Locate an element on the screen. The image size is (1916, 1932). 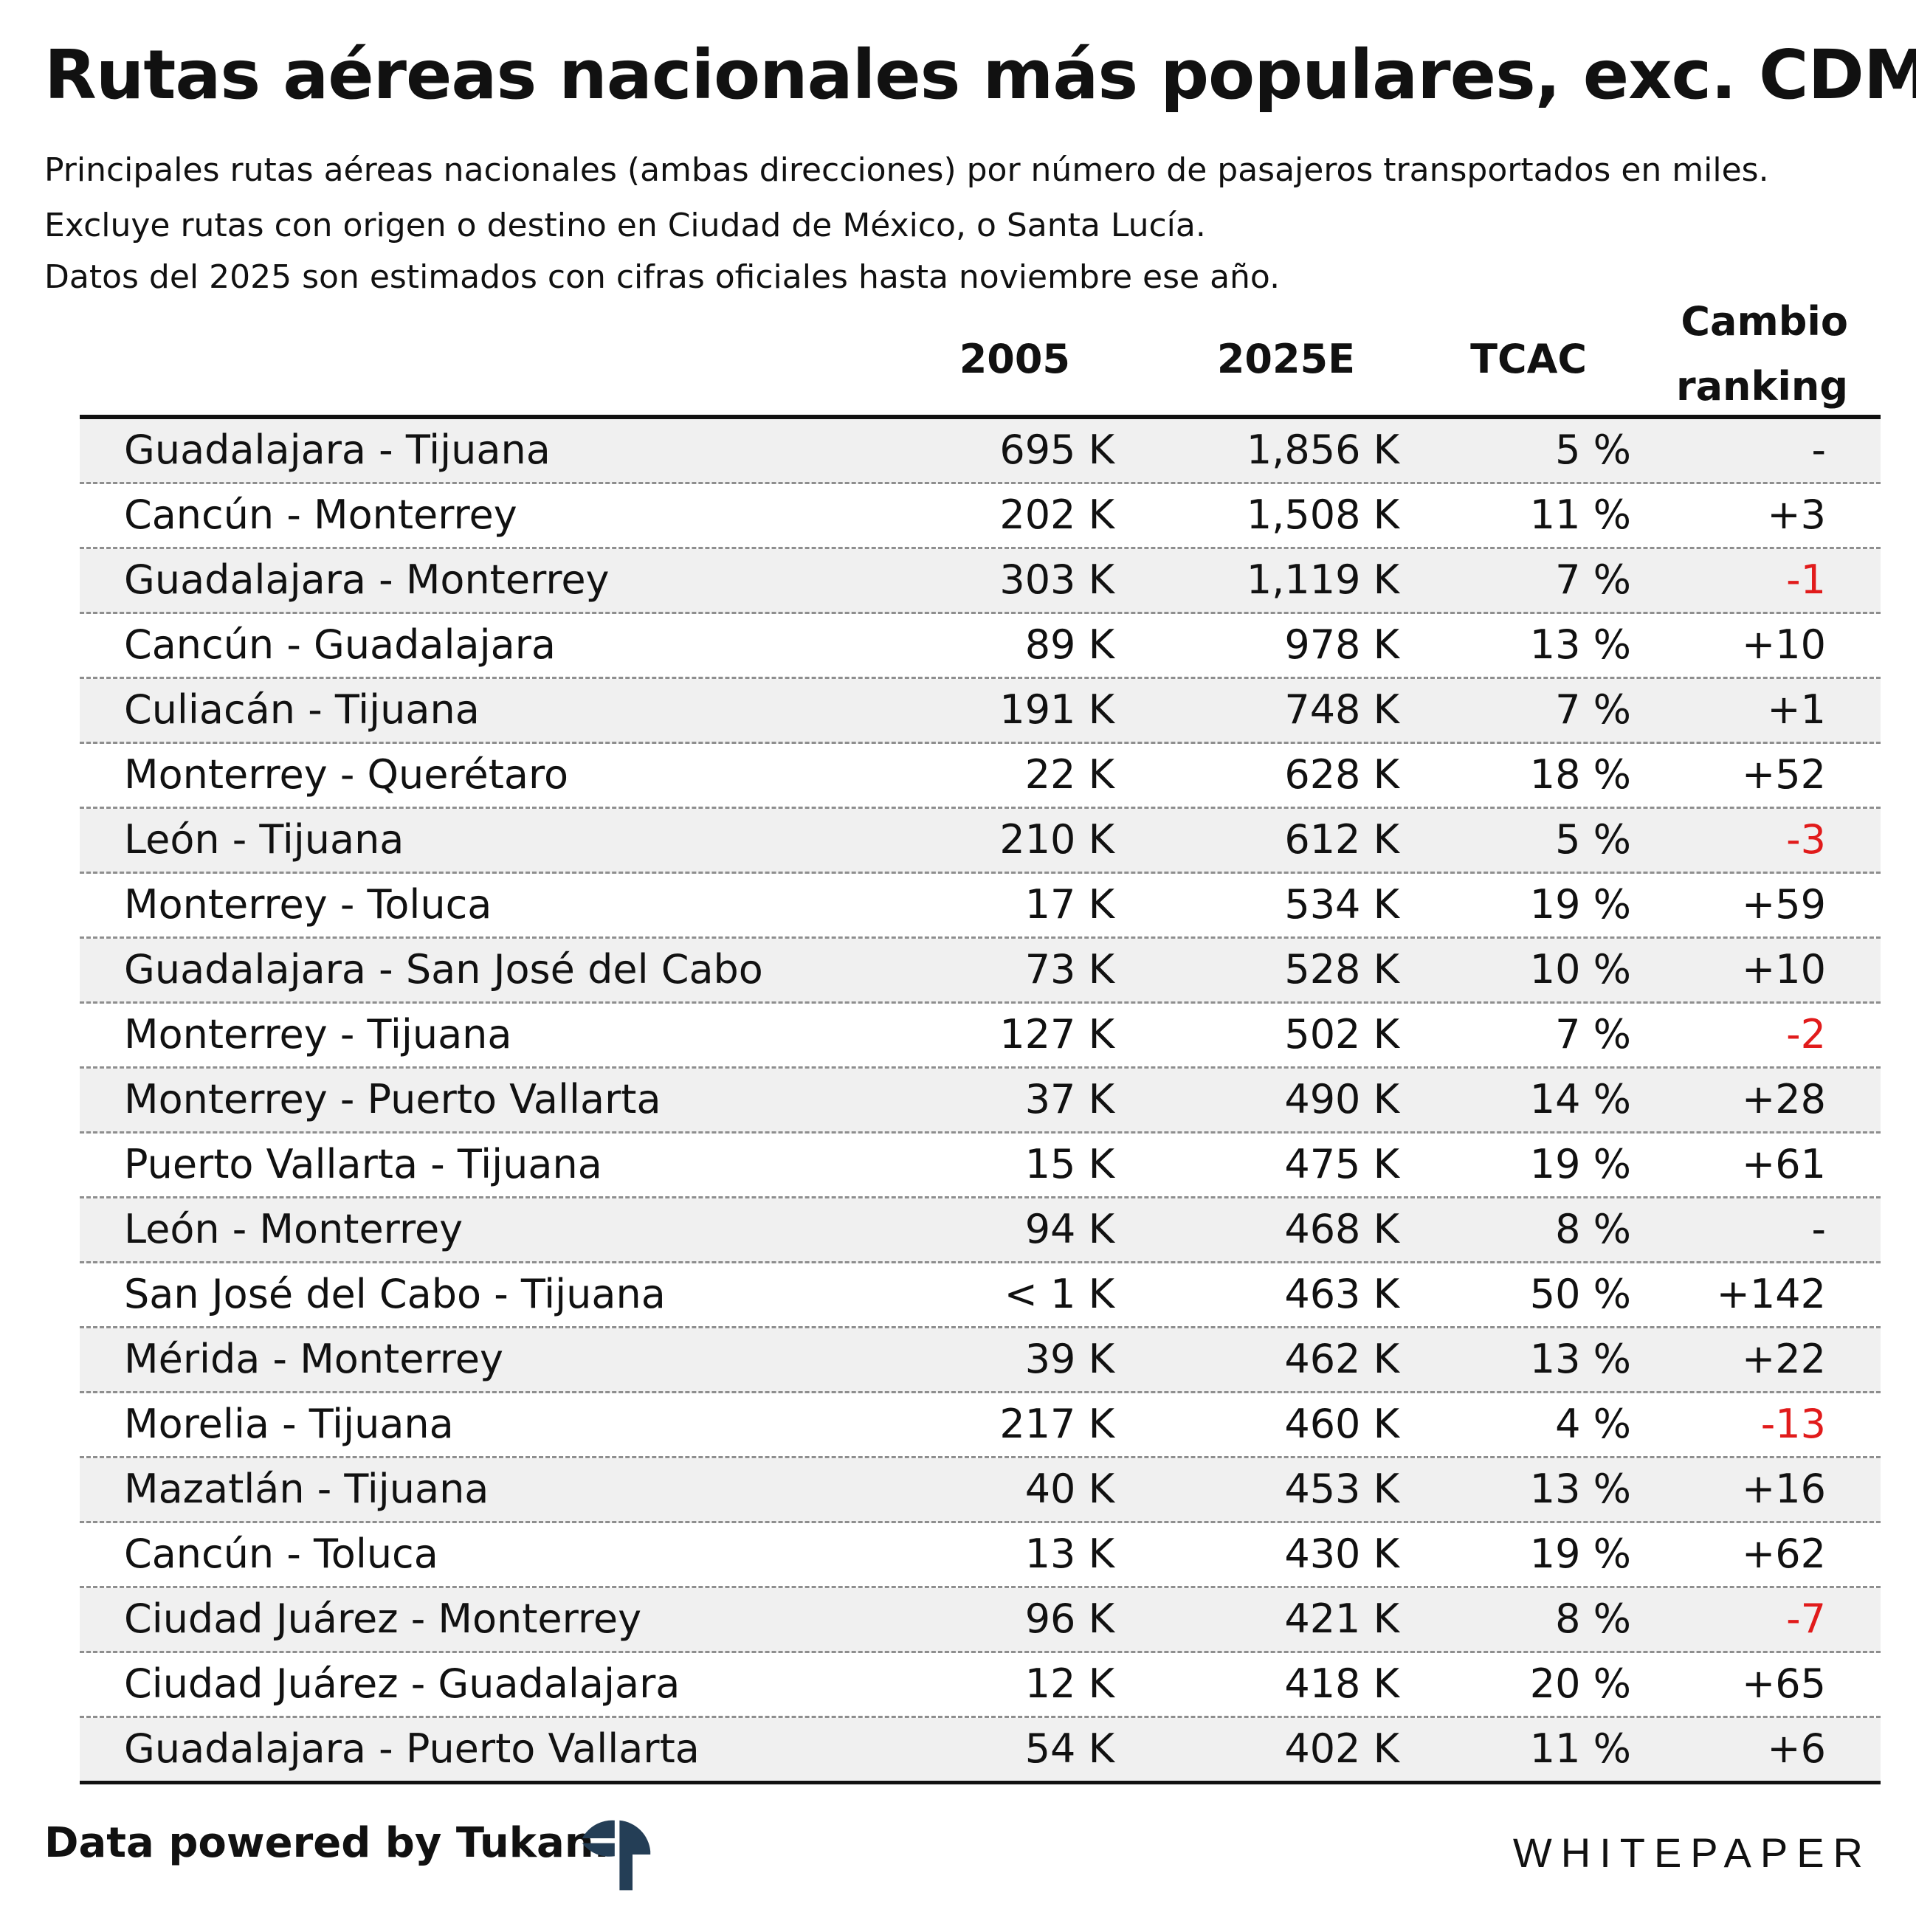
route-cell: Cancún - Toluca is located at coordinates (281, 1554).